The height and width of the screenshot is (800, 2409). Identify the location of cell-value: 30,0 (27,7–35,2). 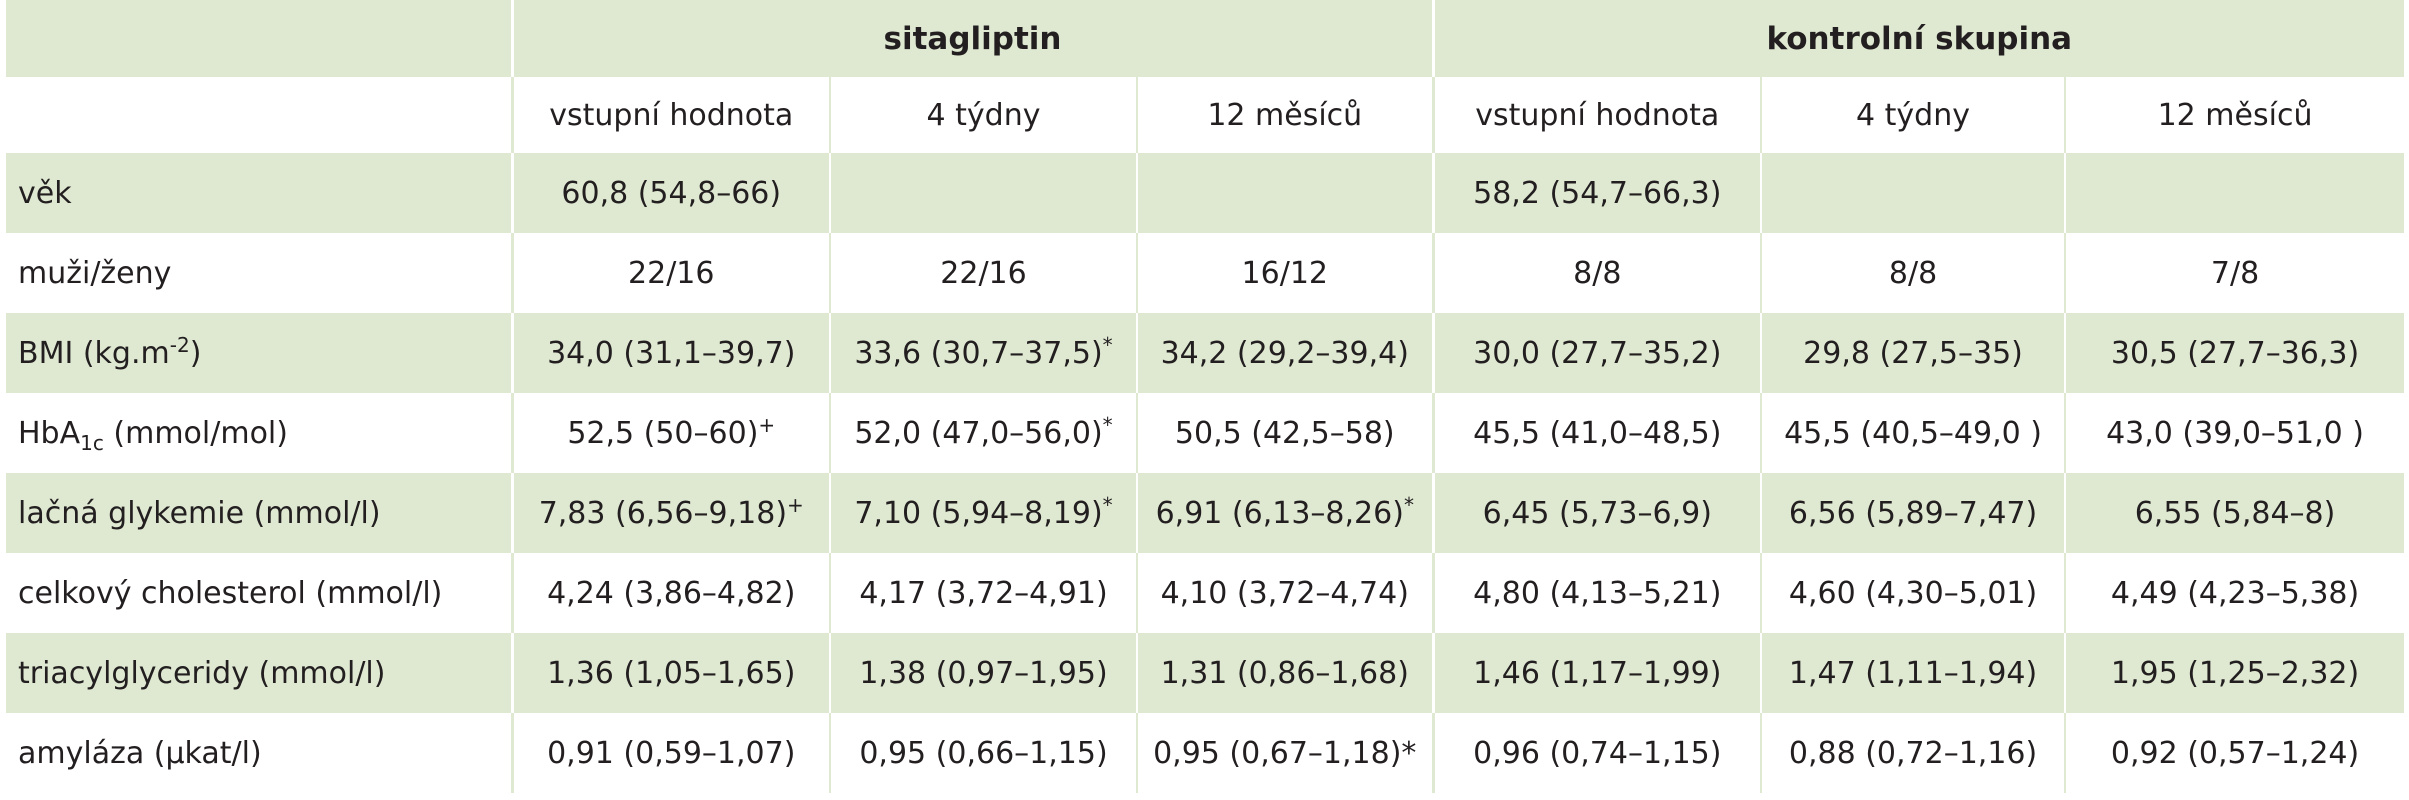
(1597, 353).